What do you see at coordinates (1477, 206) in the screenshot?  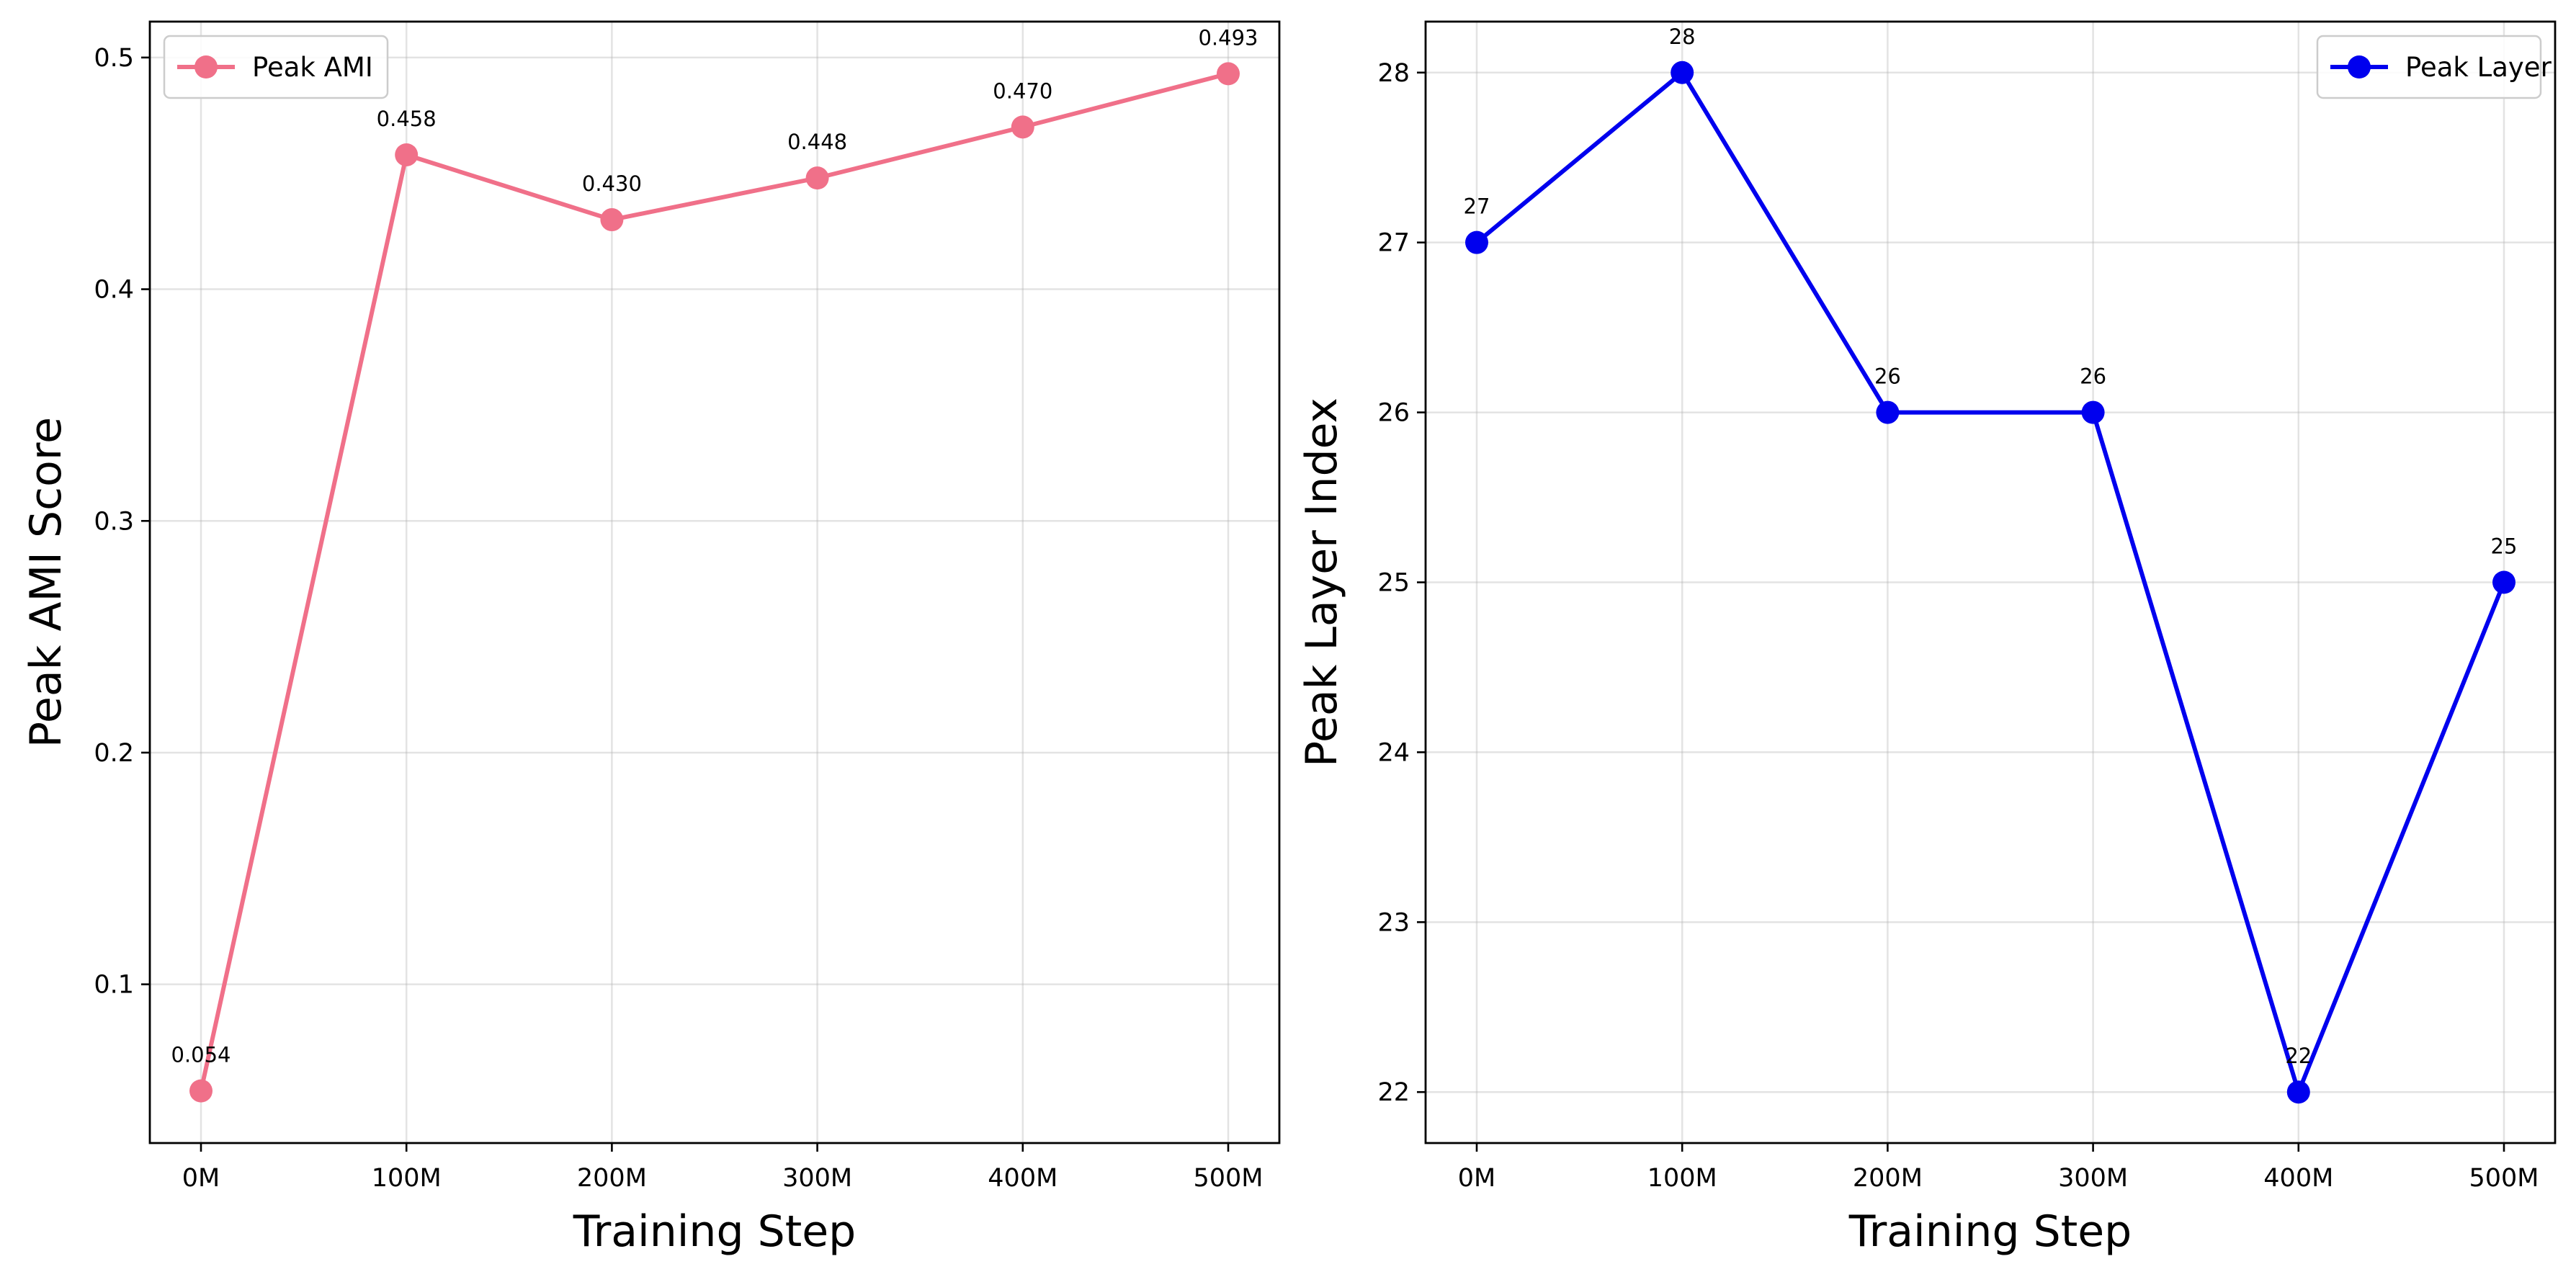 I see `data-label: 27` at bounding box center [1477, 206].